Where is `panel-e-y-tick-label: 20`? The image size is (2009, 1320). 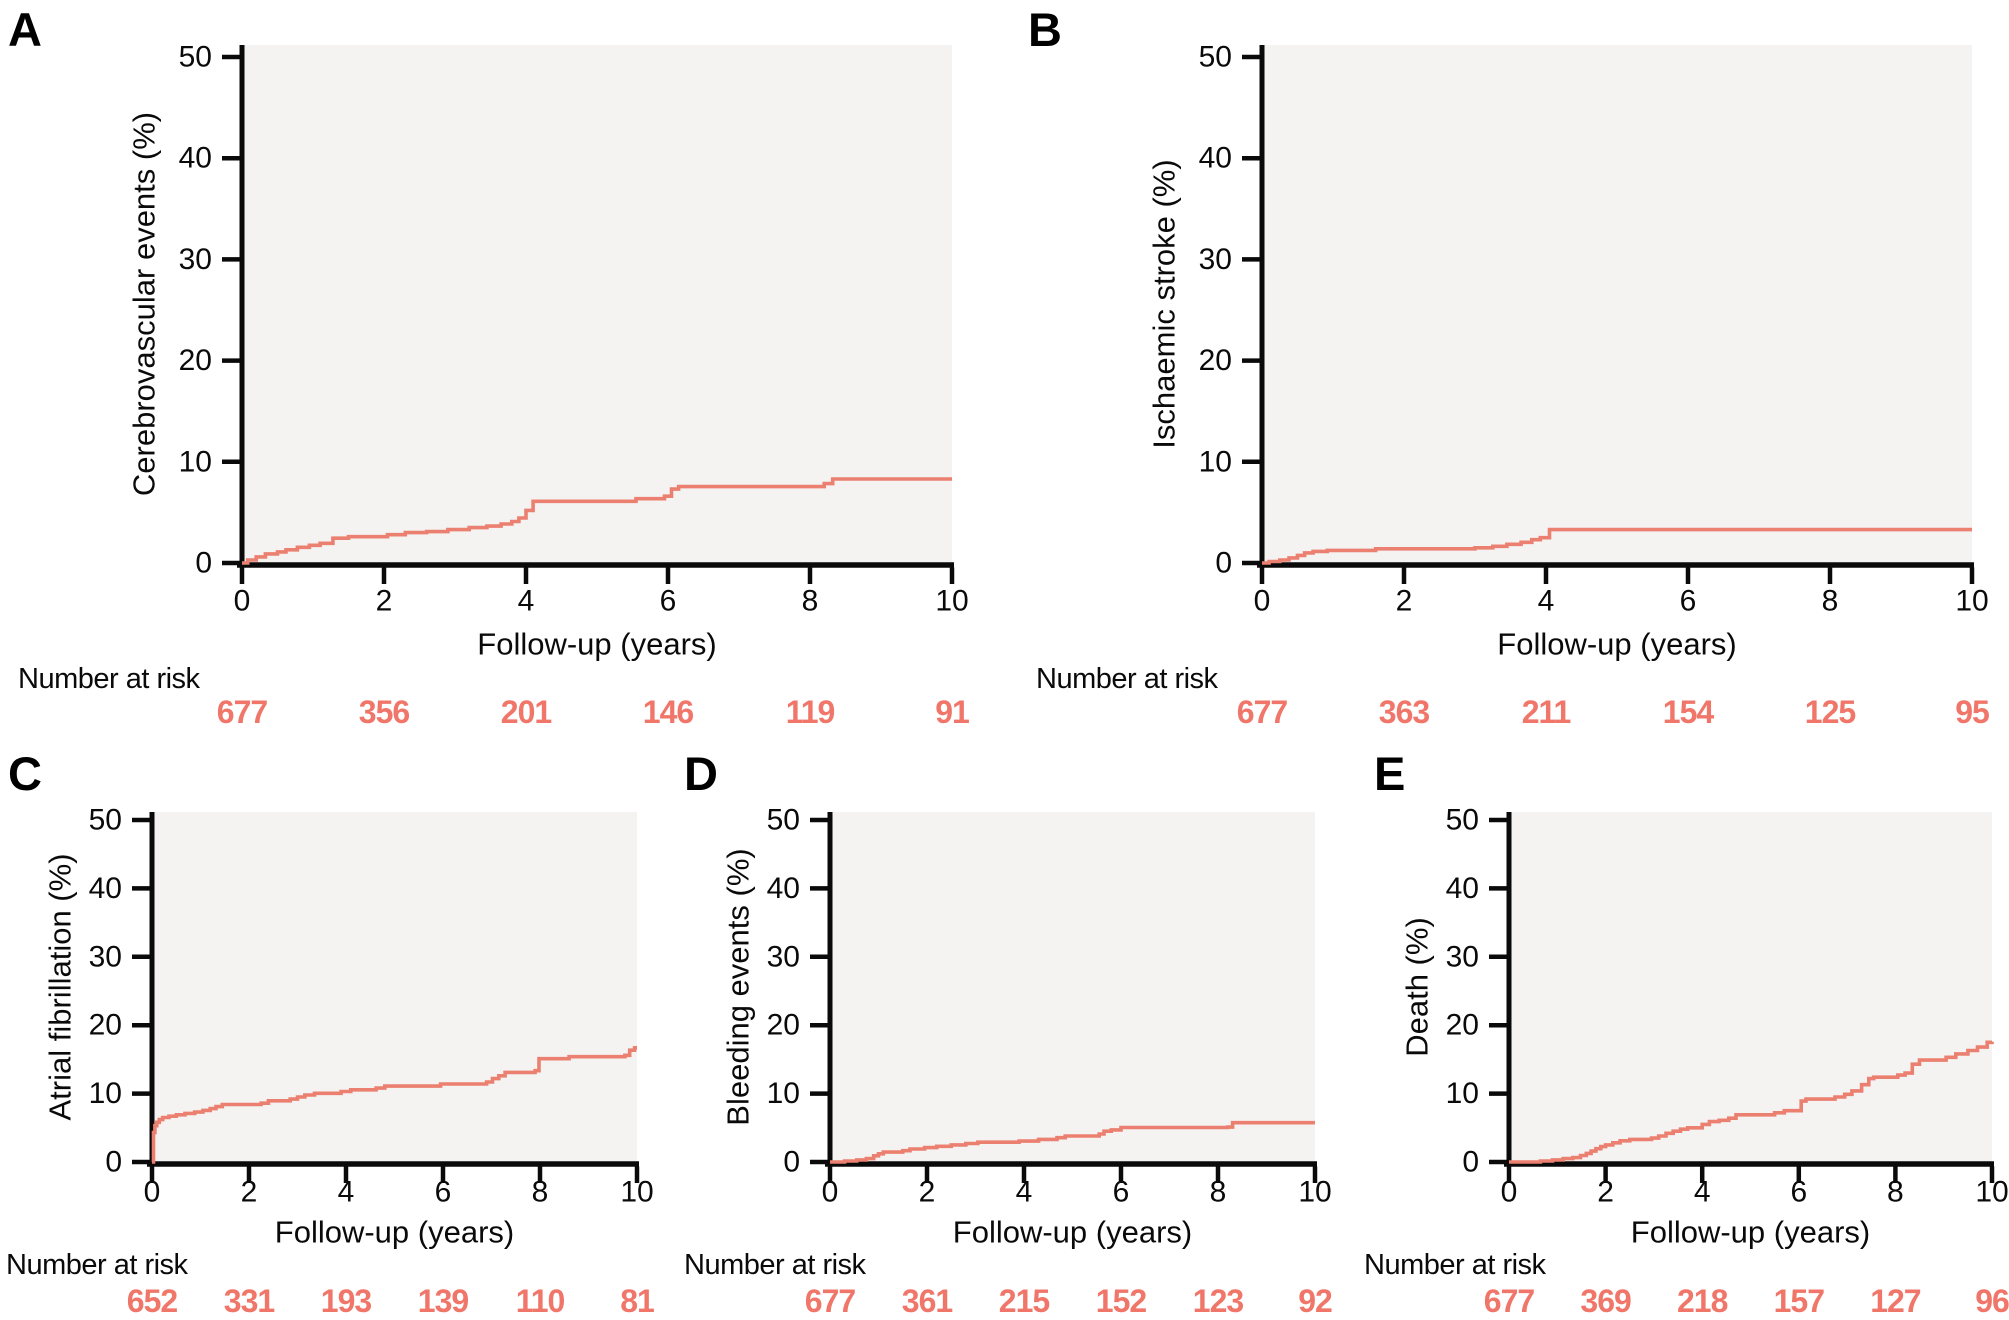
panel-e-y-tick-label: 20 is located at coordinates (1462, 1025).